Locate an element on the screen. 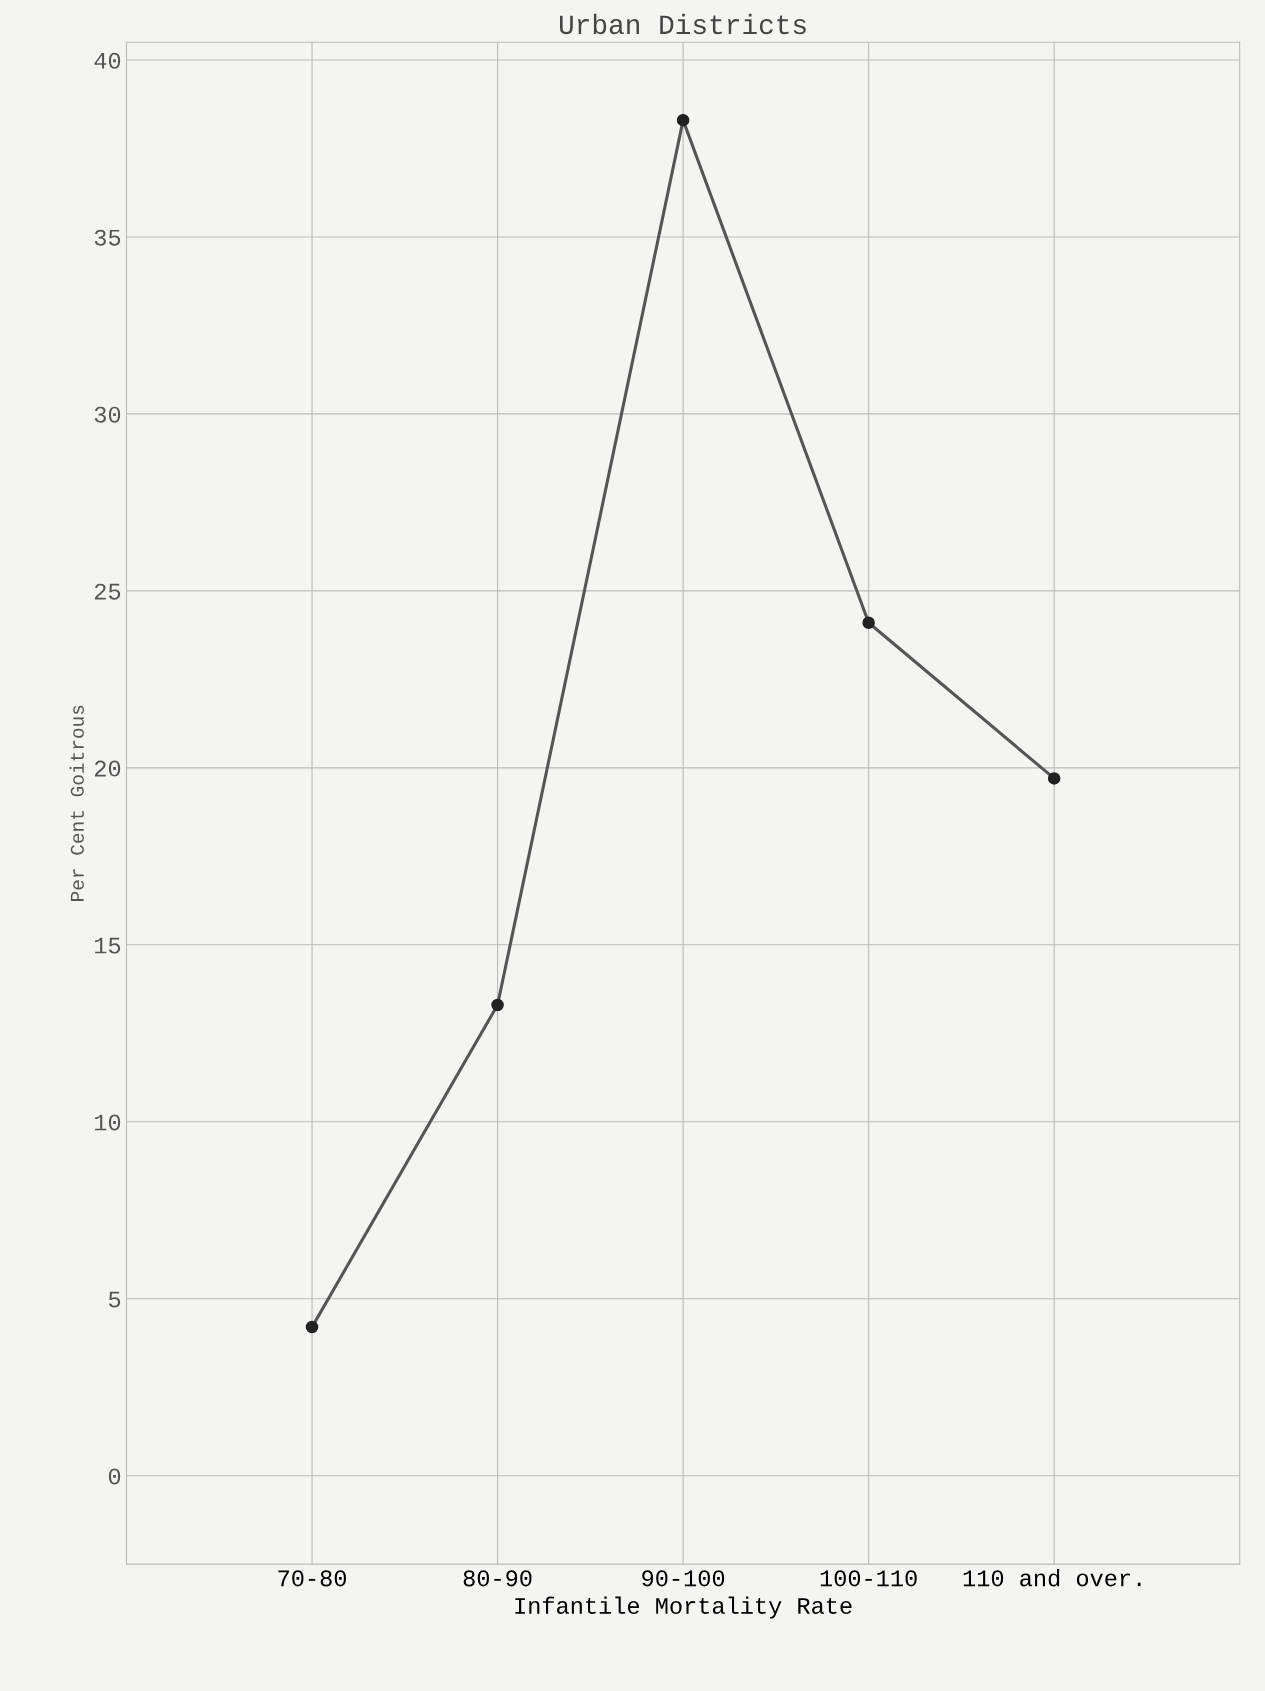 The image size is (1265, 1691). x-tick-label: 80-90 is located at coordinates (497, 1578).